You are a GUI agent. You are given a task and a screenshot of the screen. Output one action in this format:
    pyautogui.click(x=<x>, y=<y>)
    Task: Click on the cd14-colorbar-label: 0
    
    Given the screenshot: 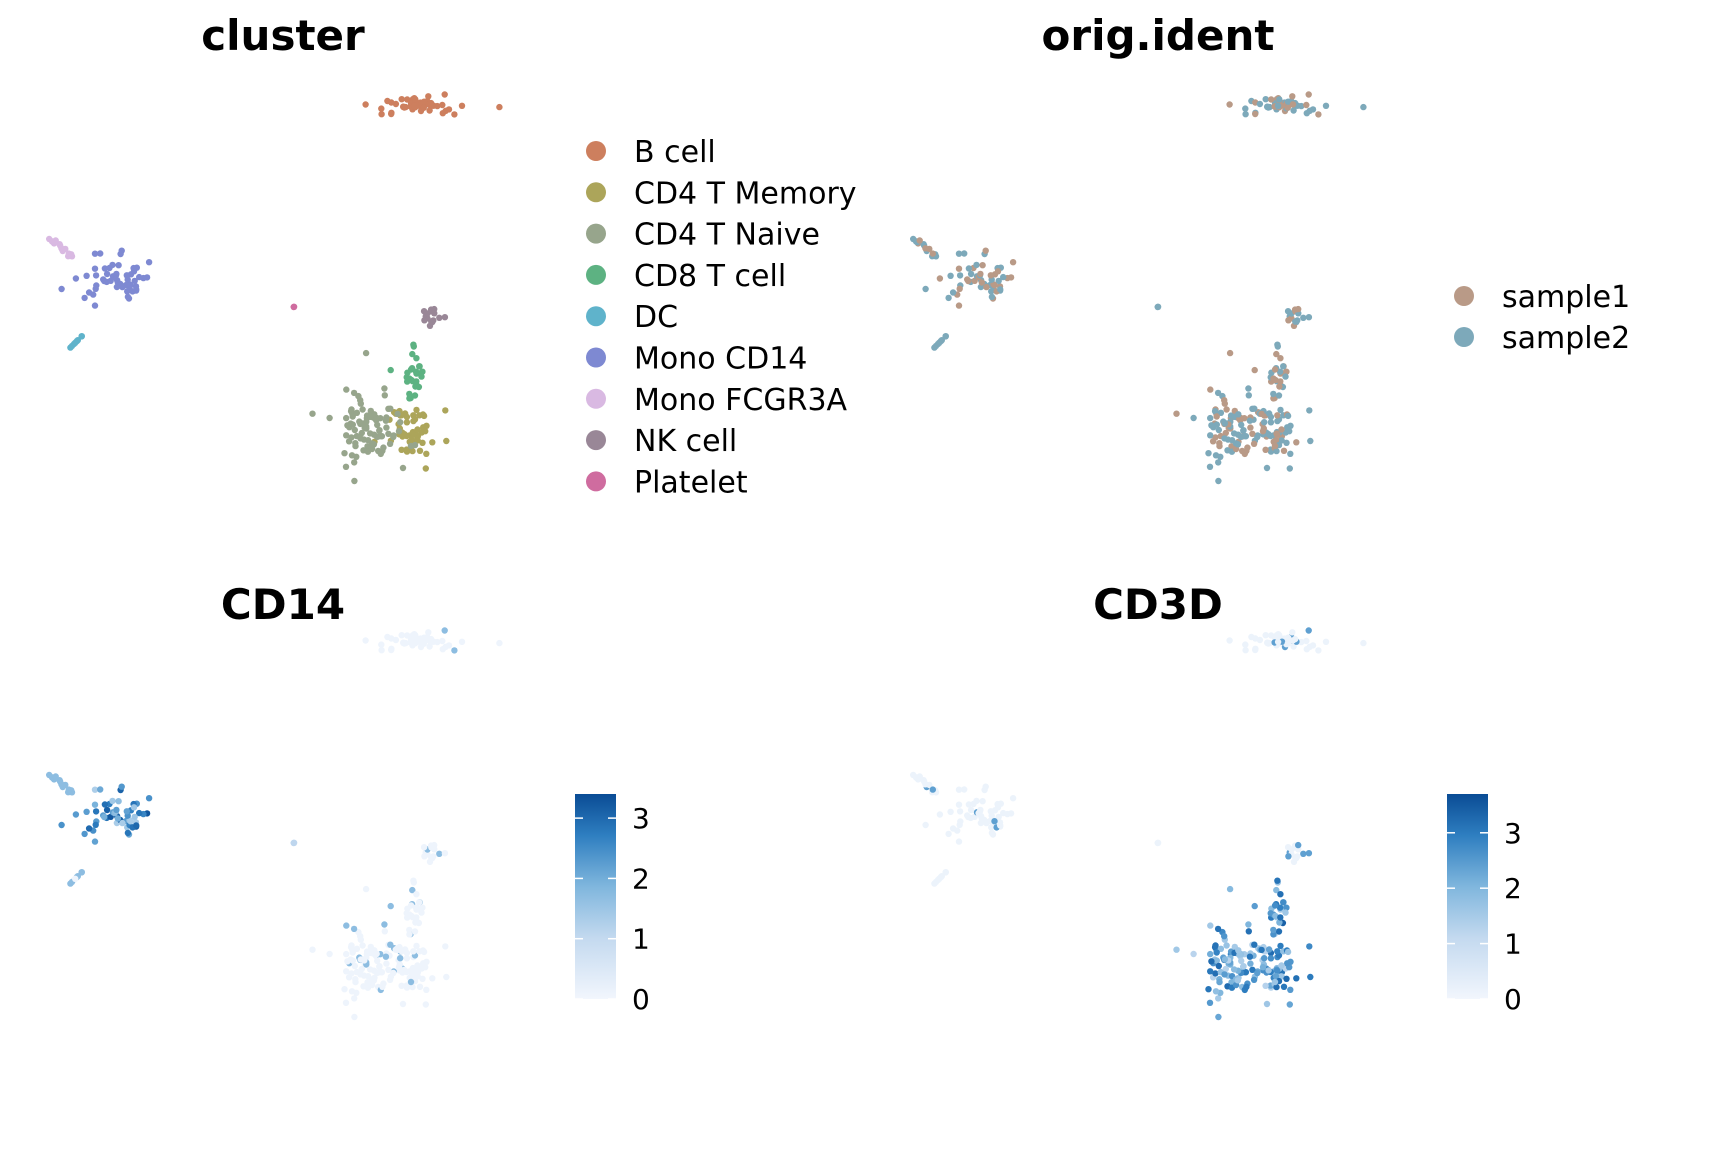 What is the action you would take?
    pyautogui.click(x=641, y=999)
    